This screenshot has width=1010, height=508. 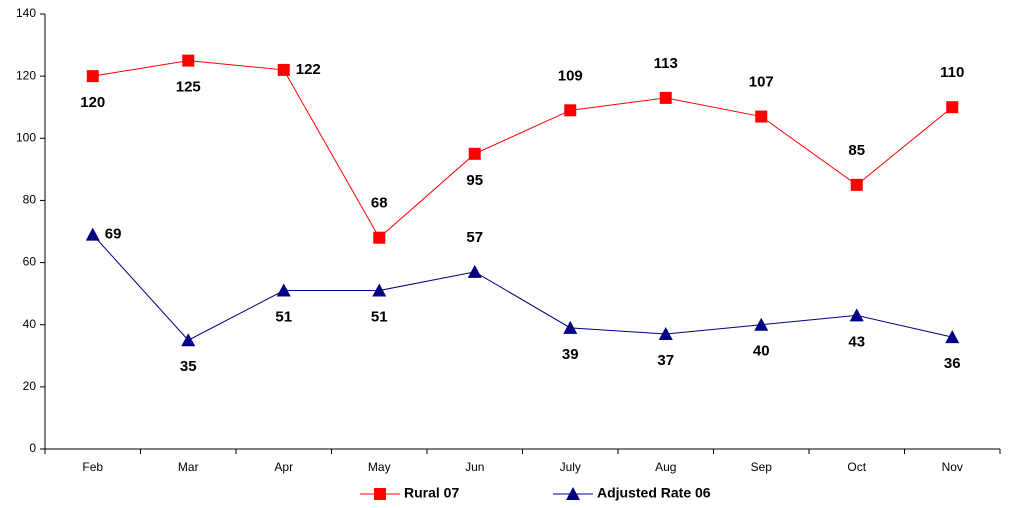 I want to click on data-label: 85, so click(x=856, y=150).